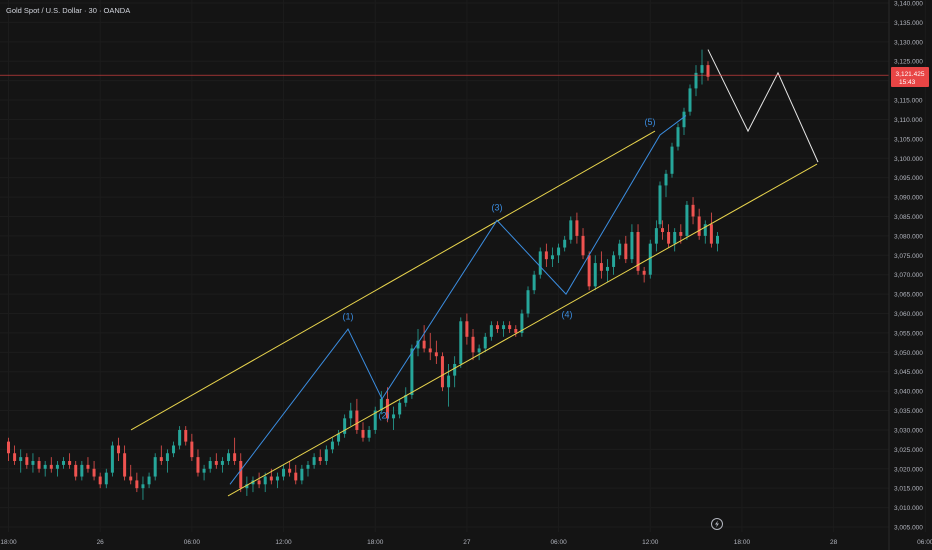 The height and width of the screenshot is (550, 932). What do you see at coordinates (908, 4) in the screenshot?
I see `price-tick-label: 3,140.000` at bounding box center [908, 4].